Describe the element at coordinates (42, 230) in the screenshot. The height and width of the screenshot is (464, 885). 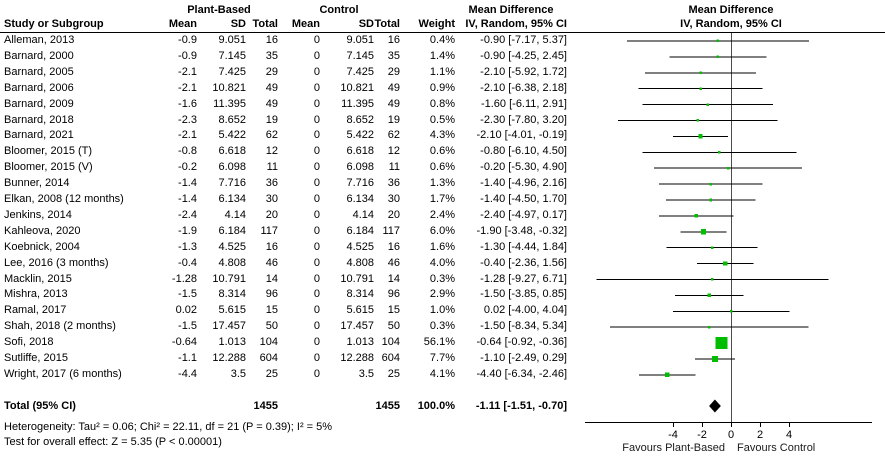
I see `cell-study: Kahleova, 2020` at that location.